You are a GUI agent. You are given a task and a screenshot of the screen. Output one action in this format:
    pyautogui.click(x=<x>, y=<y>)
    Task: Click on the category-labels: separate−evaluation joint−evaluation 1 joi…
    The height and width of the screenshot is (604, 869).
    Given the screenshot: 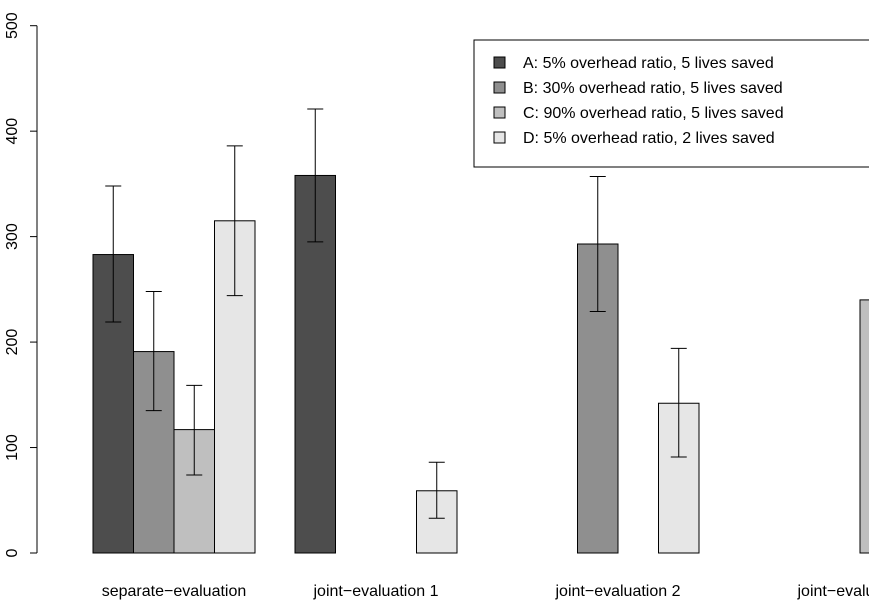 What is the action you would take?
    pyautogui.click(x=485, y=591)
    